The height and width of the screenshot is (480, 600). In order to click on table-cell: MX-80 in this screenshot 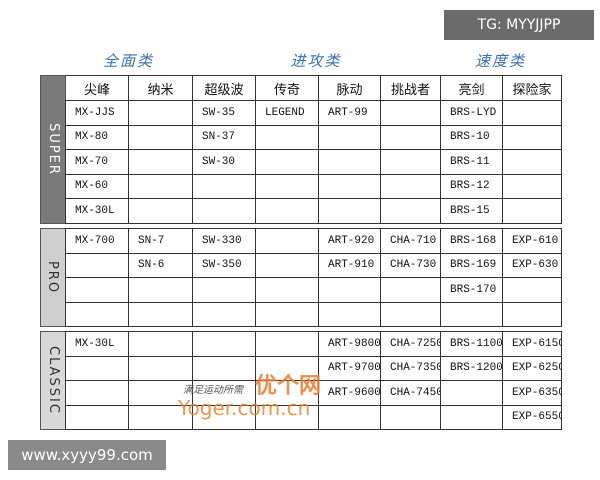, I will do `click(97, 137)`.